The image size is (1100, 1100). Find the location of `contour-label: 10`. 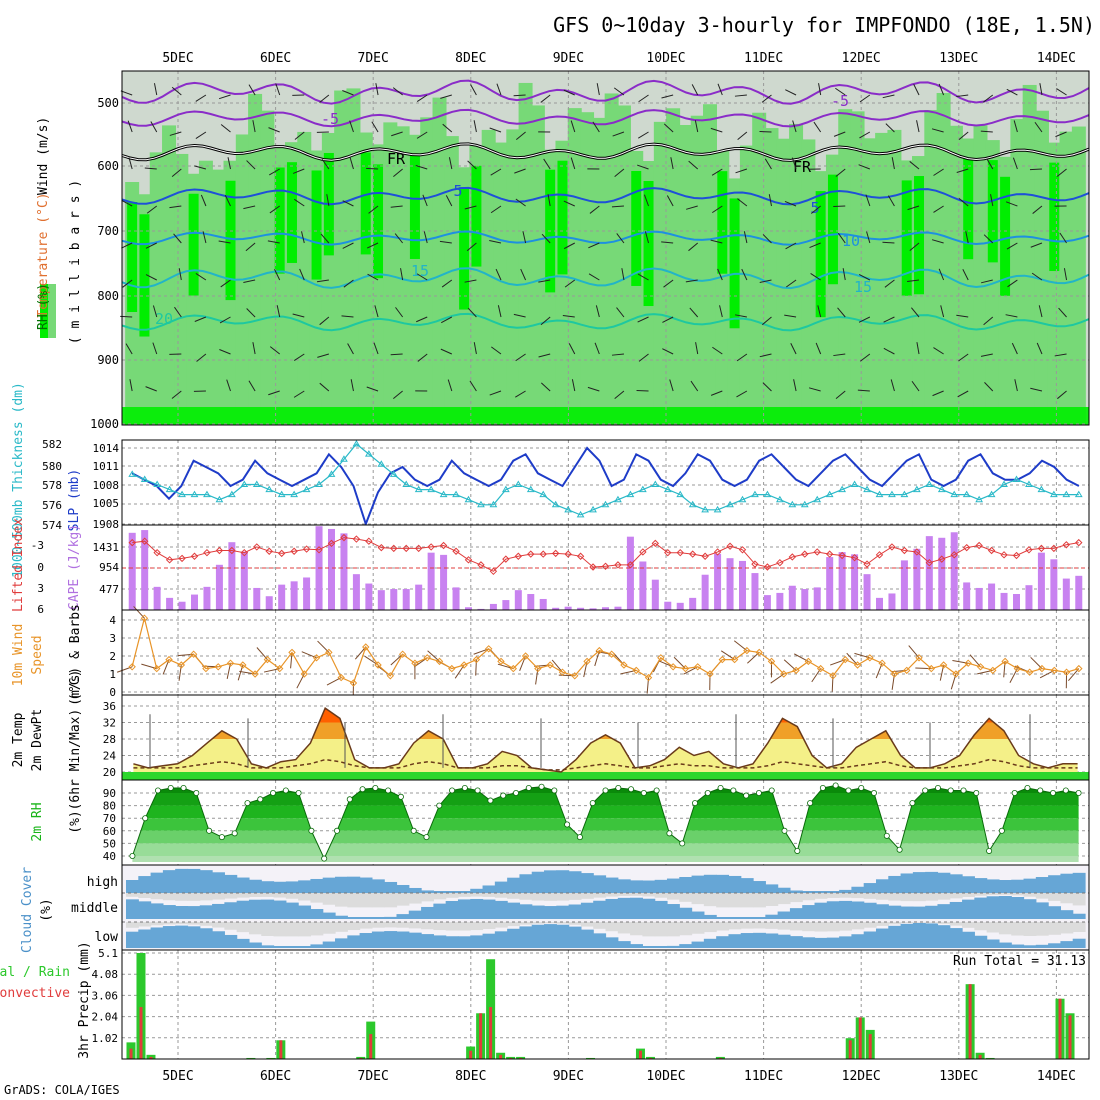

contour-label: 10 is located at coordinates (851, 241).